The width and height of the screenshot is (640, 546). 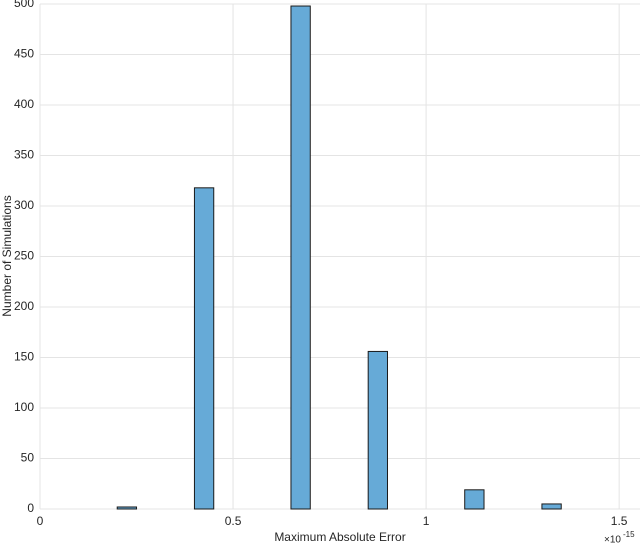 What do you see at coordinates (24, 5) in the screenshot?
I see `y-tick-label: 500` at bounding box center [24, 5].